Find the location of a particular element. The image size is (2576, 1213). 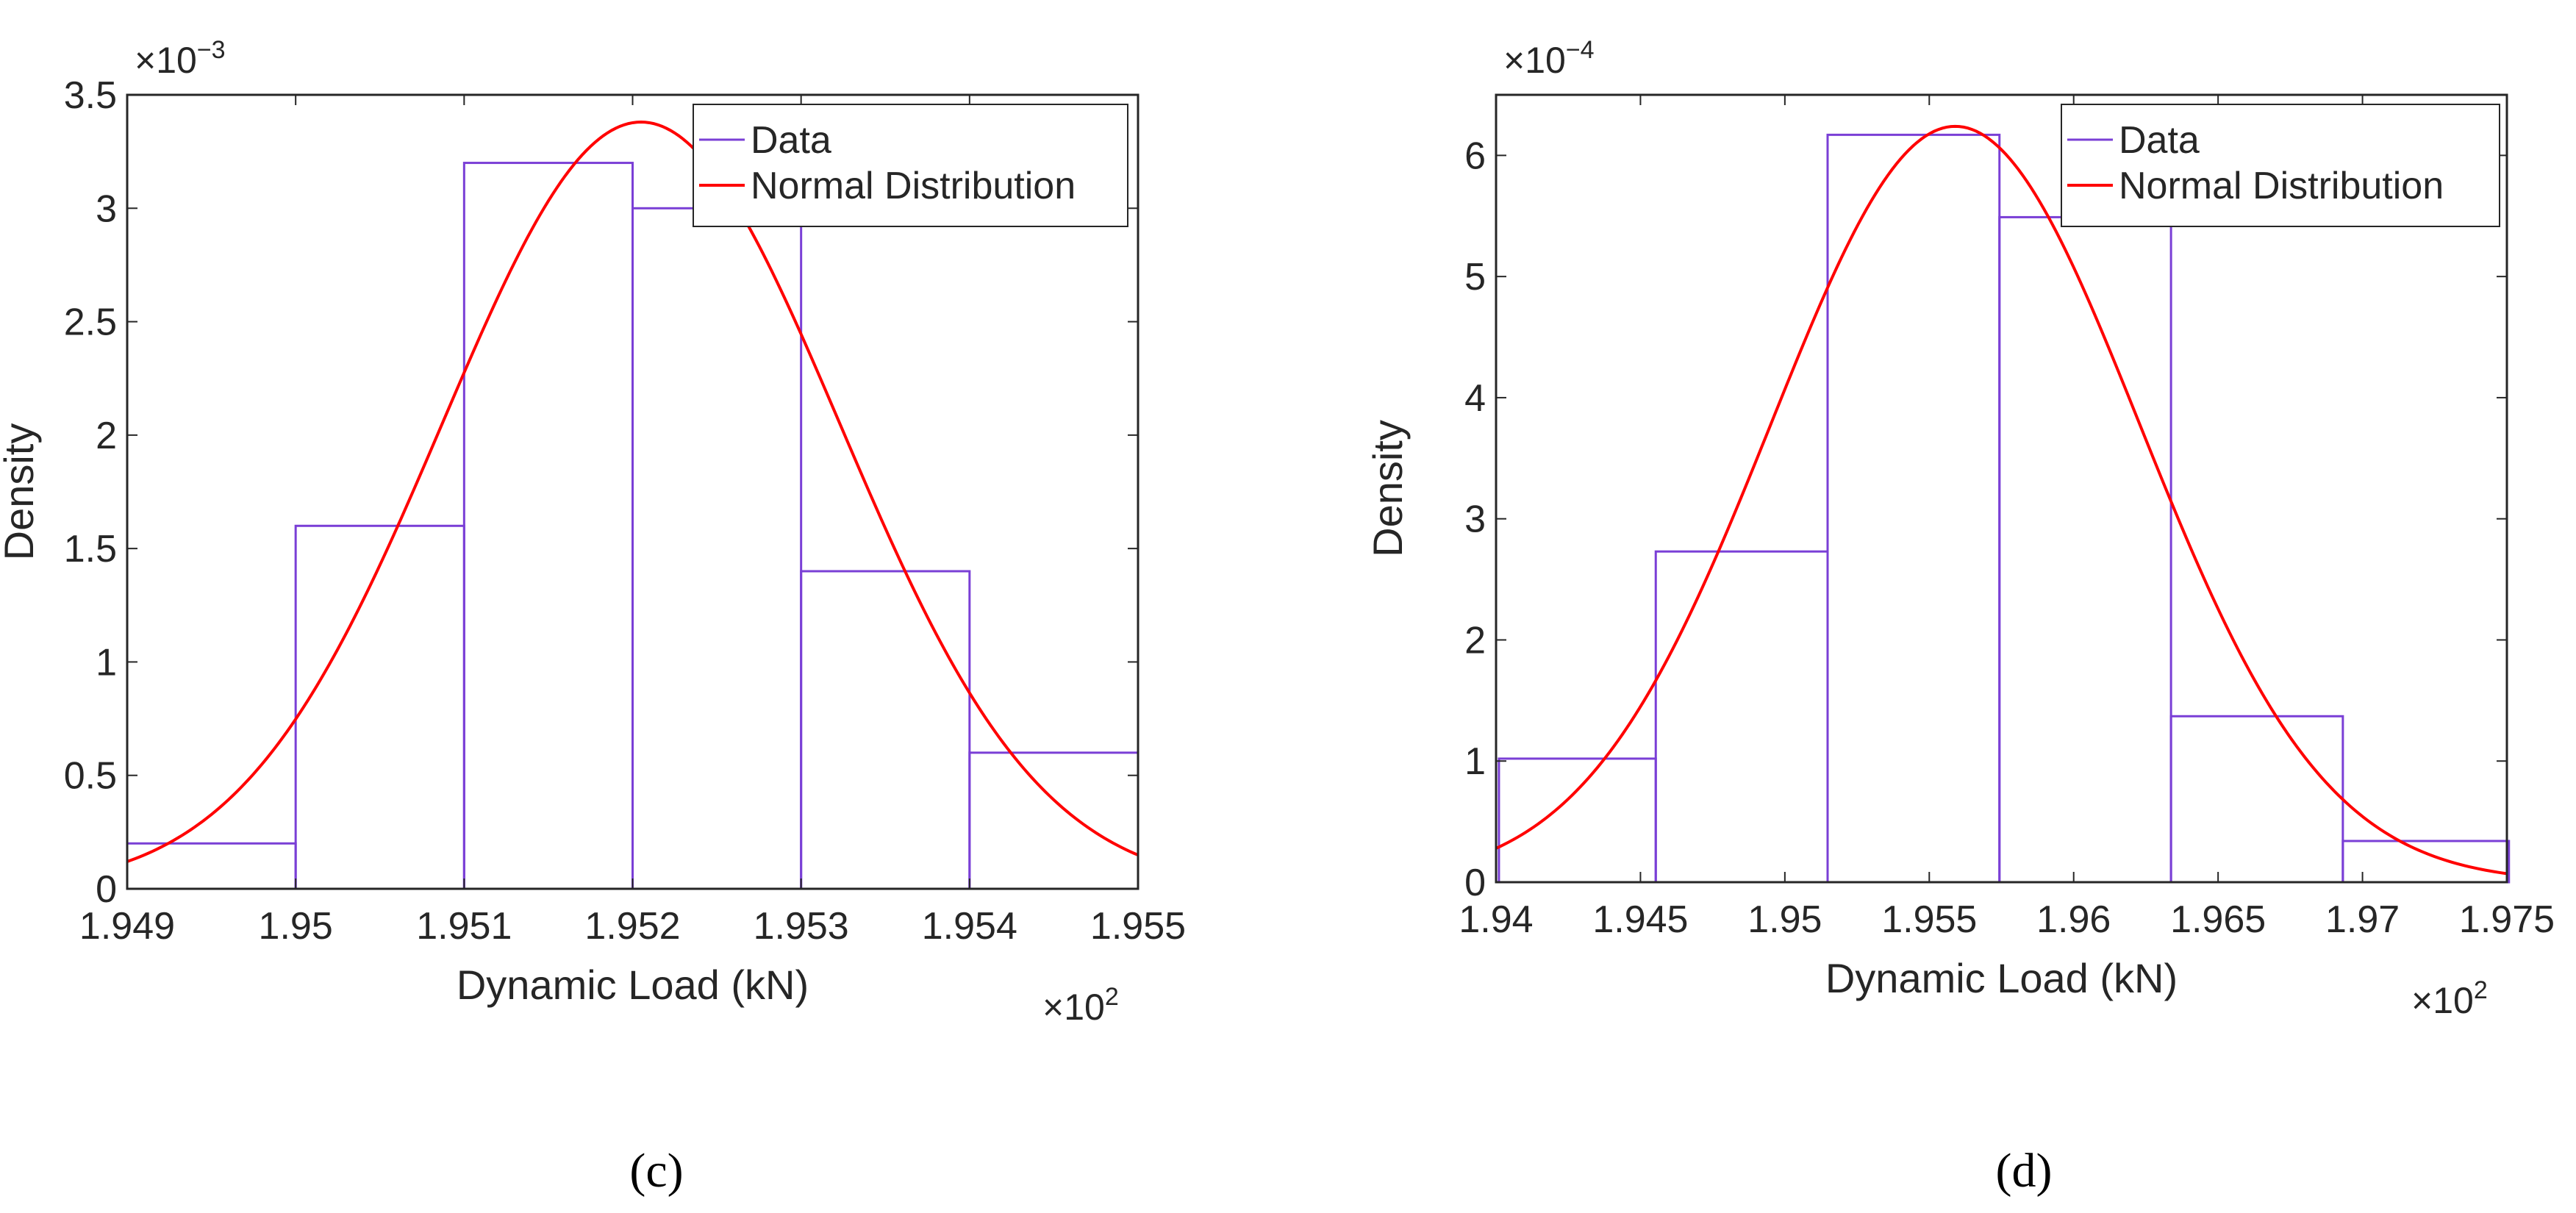

caption-c: (c) is located at coordinates (656, 1171).